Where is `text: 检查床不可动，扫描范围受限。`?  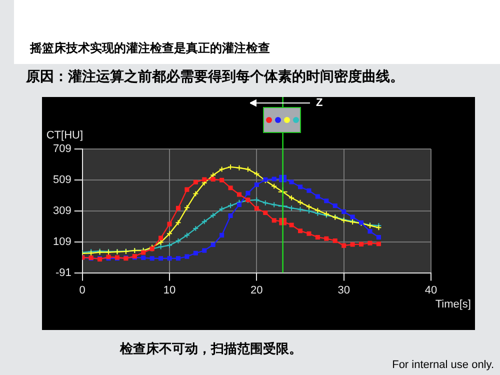
text: 检查床不可动，扫描范围受限。 is located at coordinates (211, 349).